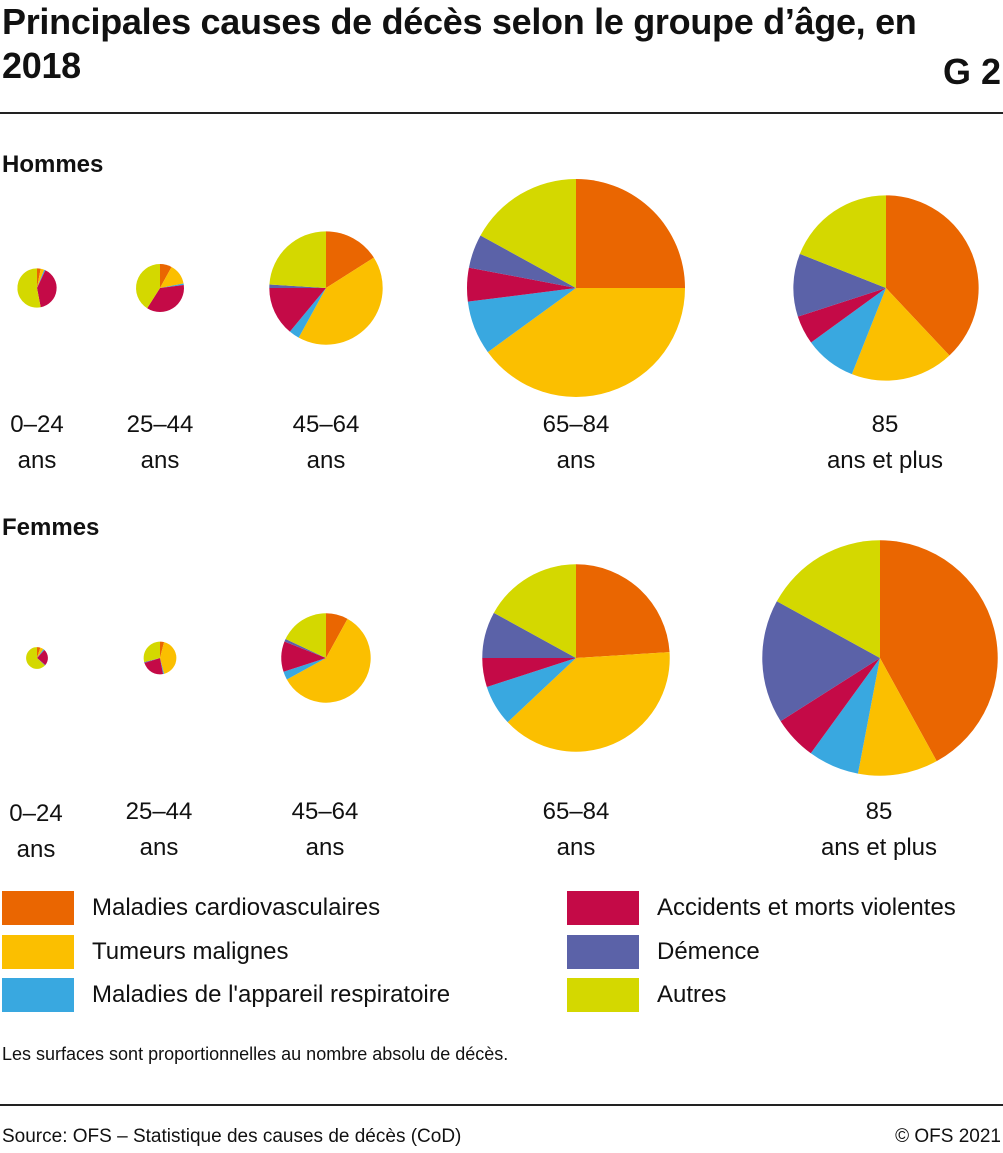 The image size is (1003, 1153). What do you see at coordinates (51, 527) in the screenshot?
I see `women-section-title: Femmes` at bounding box center [51, 527].